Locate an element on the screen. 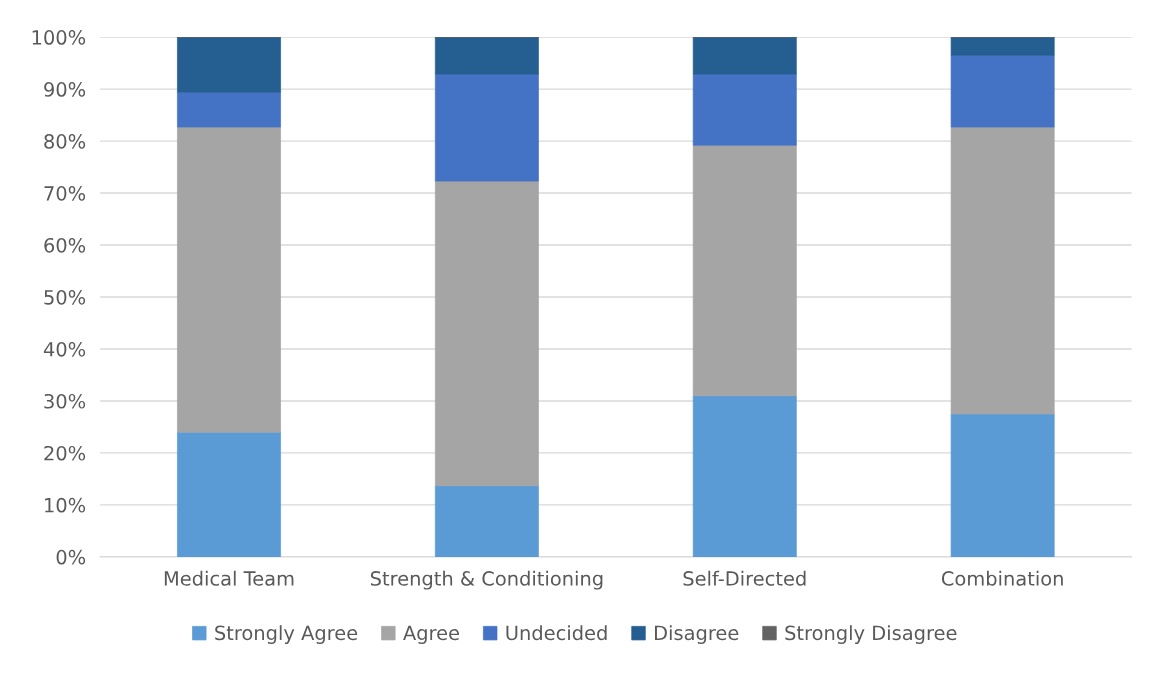 The image size is (1150, 675). x-tick-label: Combination is located at coordinates (1002, 578).